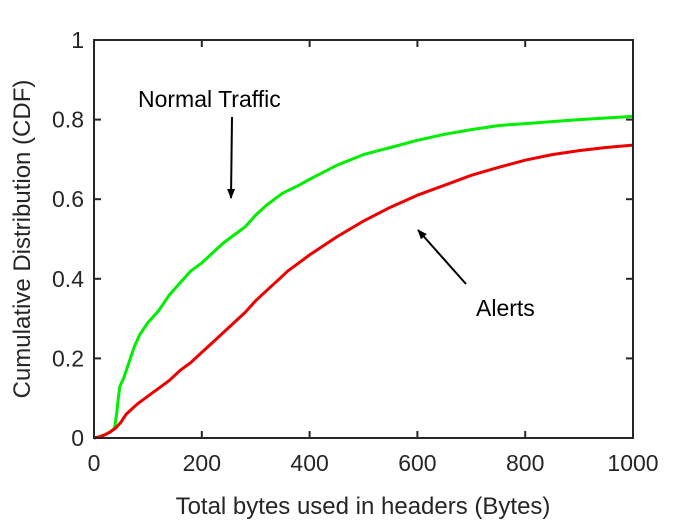 Image resolution: width=700 pixels, height=525 pixels. Describe the element at coordinates (22, 239) in the screenshot. I see `y-axis-label: Cumulative Distribution (CDF)` at that location.